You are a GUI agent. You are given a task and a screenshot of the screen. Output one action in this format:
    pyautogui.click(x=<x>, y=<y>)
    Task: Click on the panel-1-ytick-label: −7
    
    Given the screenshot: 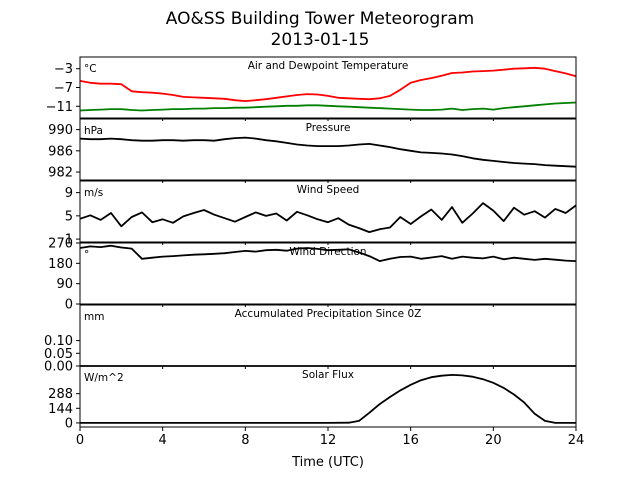 What is the action you would take?
    pyautogui.click(x=63, y=88)
    